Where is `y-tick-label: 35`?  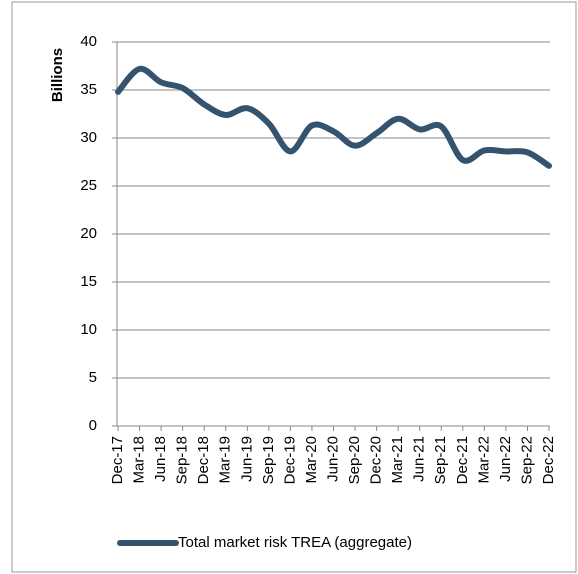 y-tick-label: 35 is located at coordinates (88, 89).